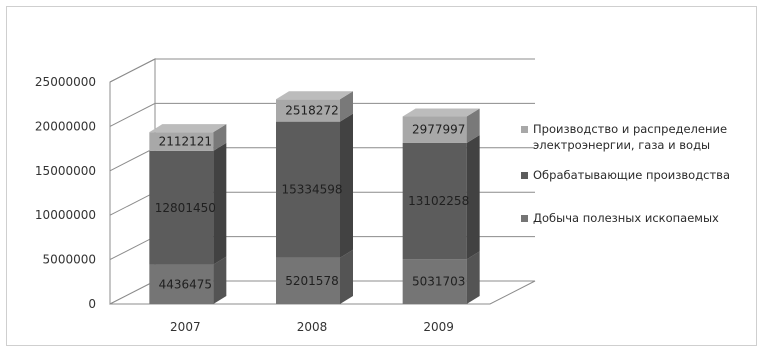  Describe the element at coordinates (438, 201) in the screenshot. I see `data-label: 13102258` at that location.